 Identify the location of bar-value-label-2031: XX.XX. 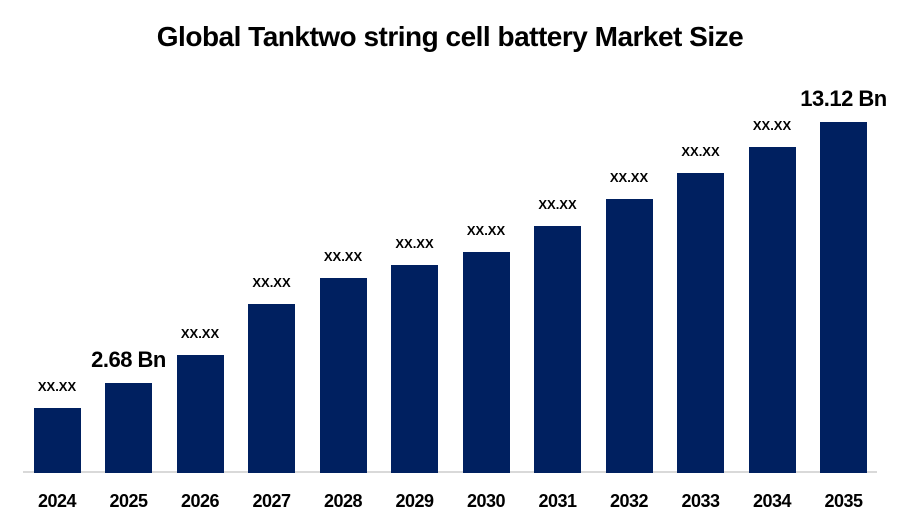
(557, 204).